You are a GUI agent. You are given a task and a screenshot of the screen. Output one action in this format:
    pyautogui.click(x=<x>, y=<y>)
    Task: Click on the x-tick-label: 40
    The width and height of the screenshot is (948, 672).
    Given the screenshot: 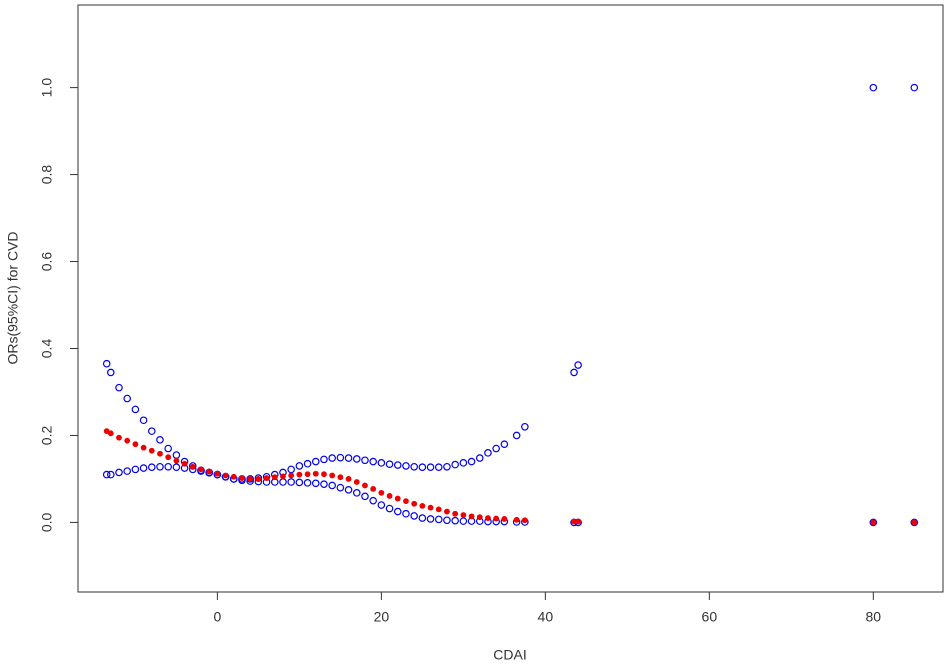 What is the action you would take?
    pyautogui.click(x=546, y=617)
    